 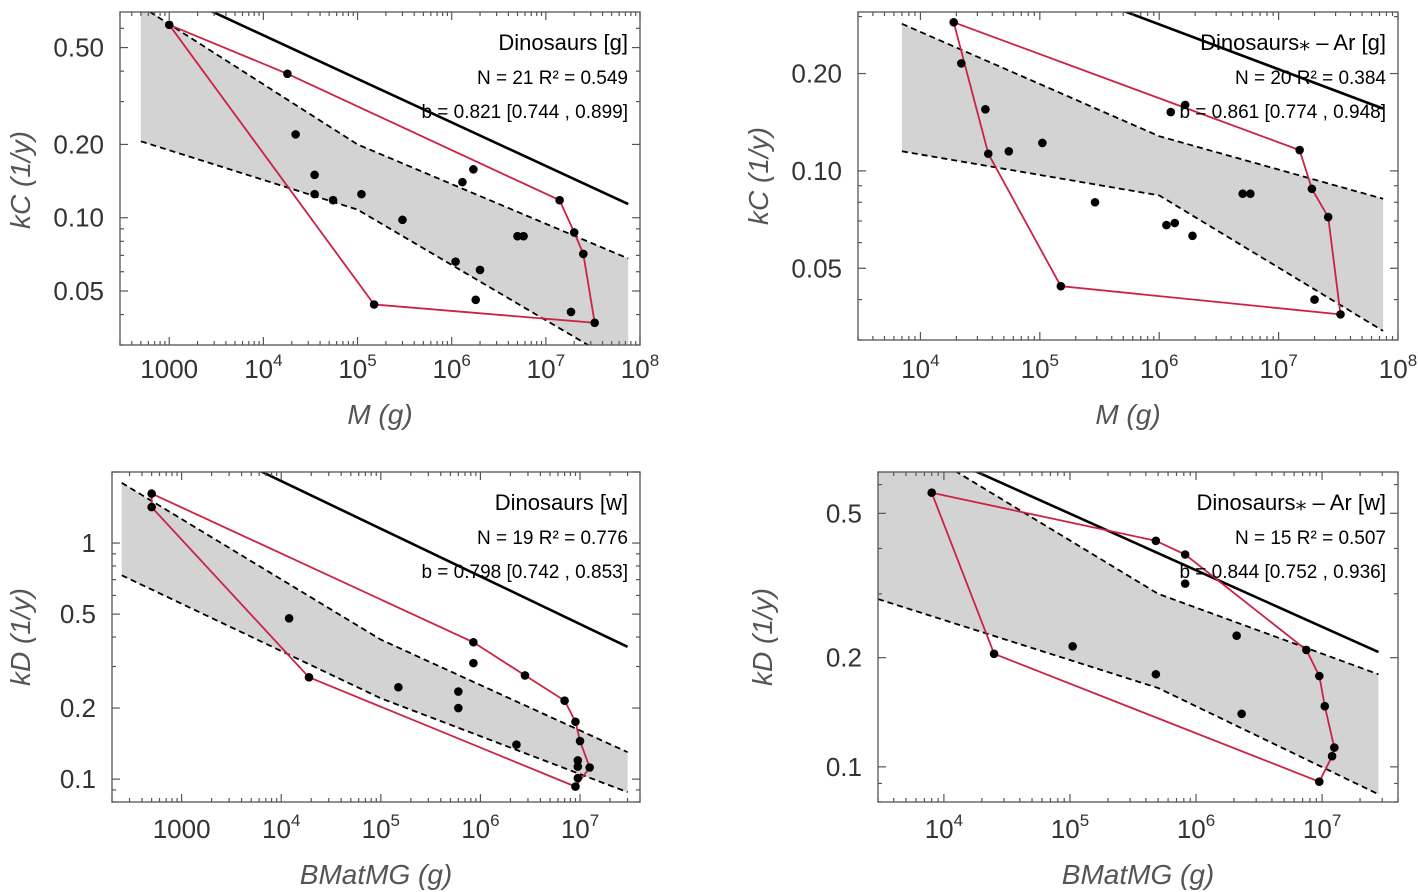 What do you see at coordinates (762, 637) in the screenshot?
I see `panel-4-y-axis-title: kD (1/y)` at bounding box center [762, 637].